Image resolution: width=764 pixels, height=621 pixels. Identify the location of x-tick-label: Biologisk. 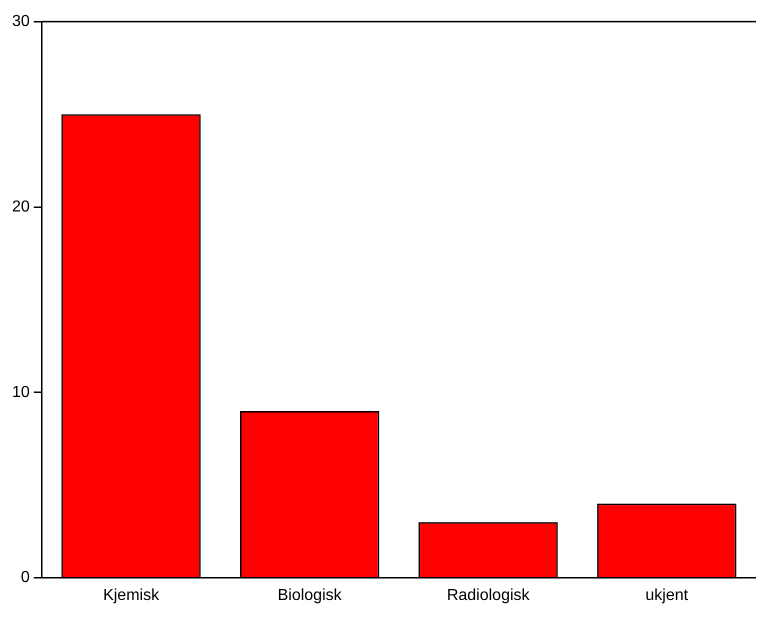
(310, 595).